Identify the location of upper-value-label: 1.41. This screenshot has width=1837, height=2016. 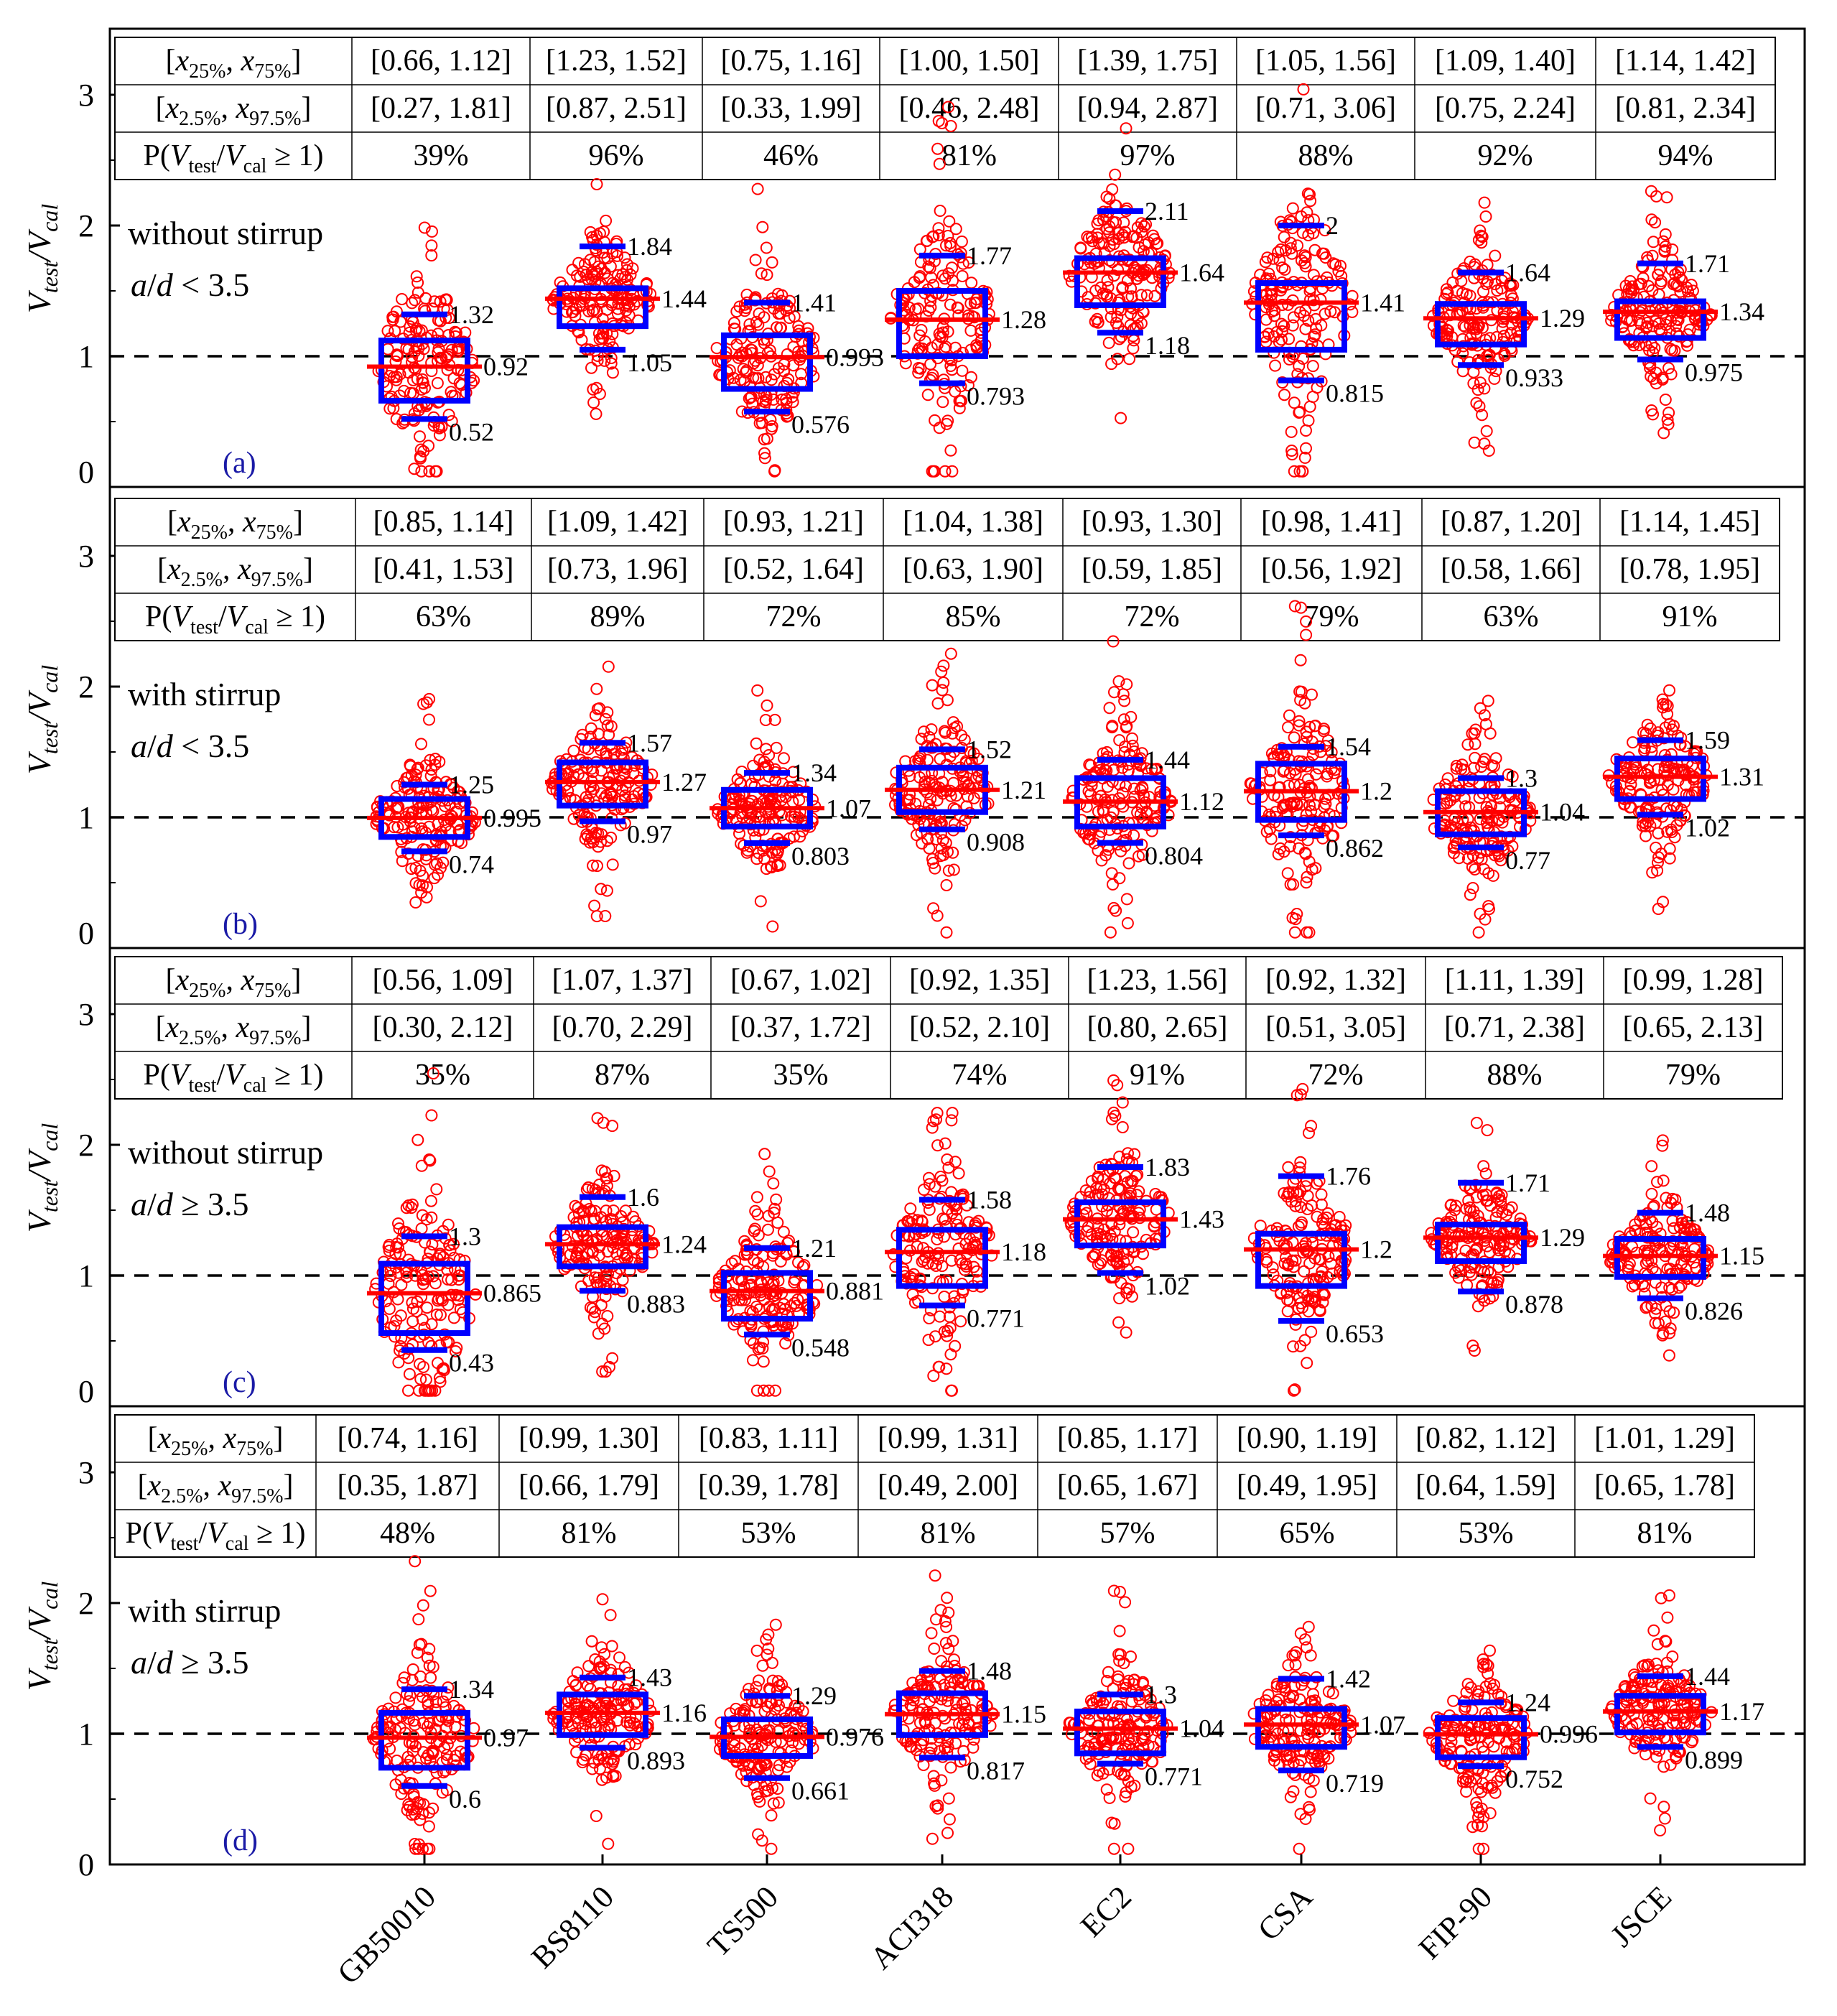
(814, 302).